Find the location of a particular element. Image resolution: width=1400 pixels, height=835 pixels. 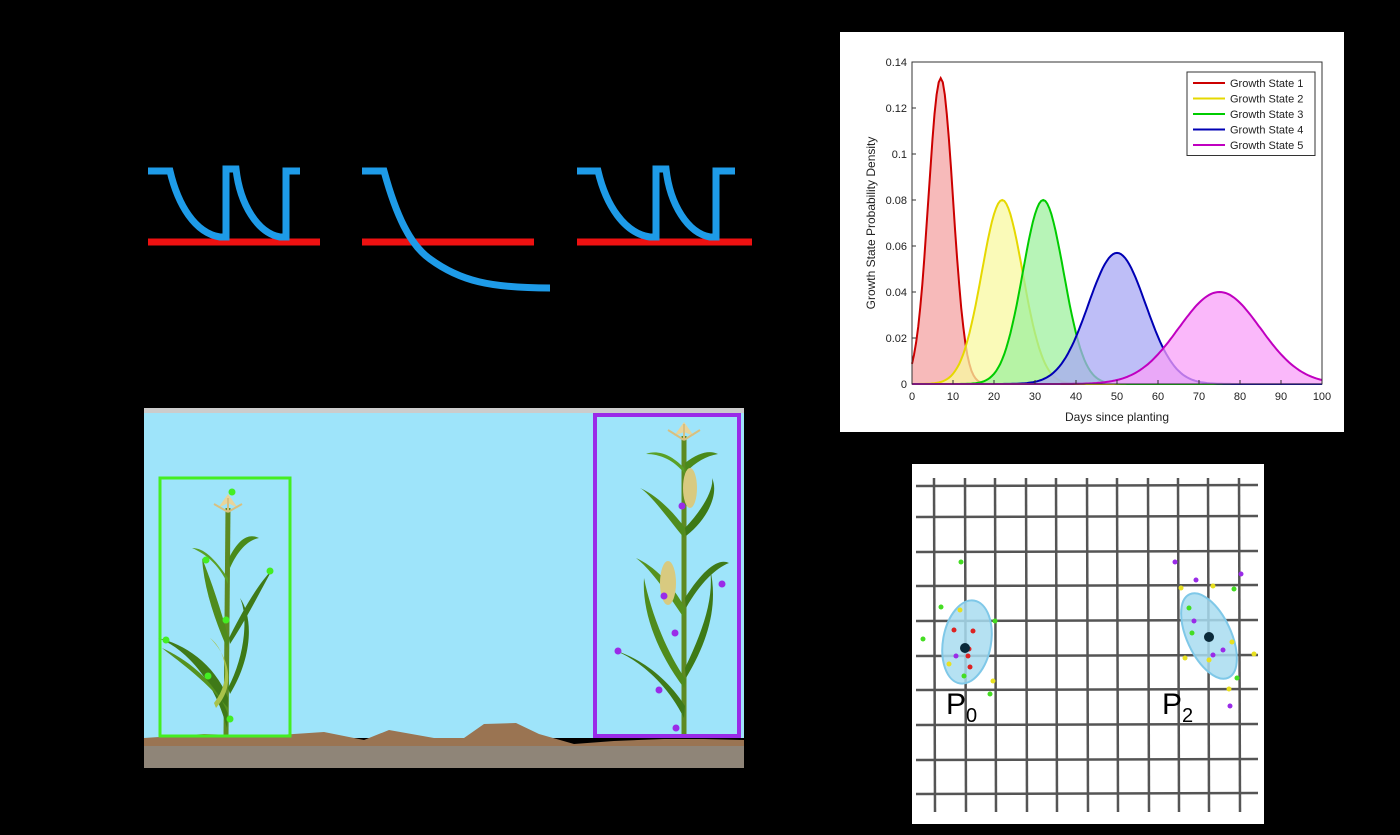

y-tick-label: 0.12 is located at coordinates (896, 109).